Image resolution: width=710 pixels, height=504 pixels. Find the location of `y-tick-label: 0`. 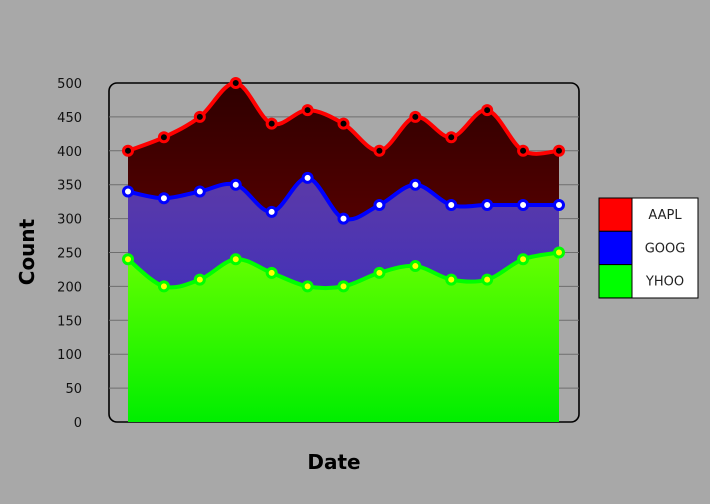

y-tick-label: 0 is located at coordinates (78, 423).